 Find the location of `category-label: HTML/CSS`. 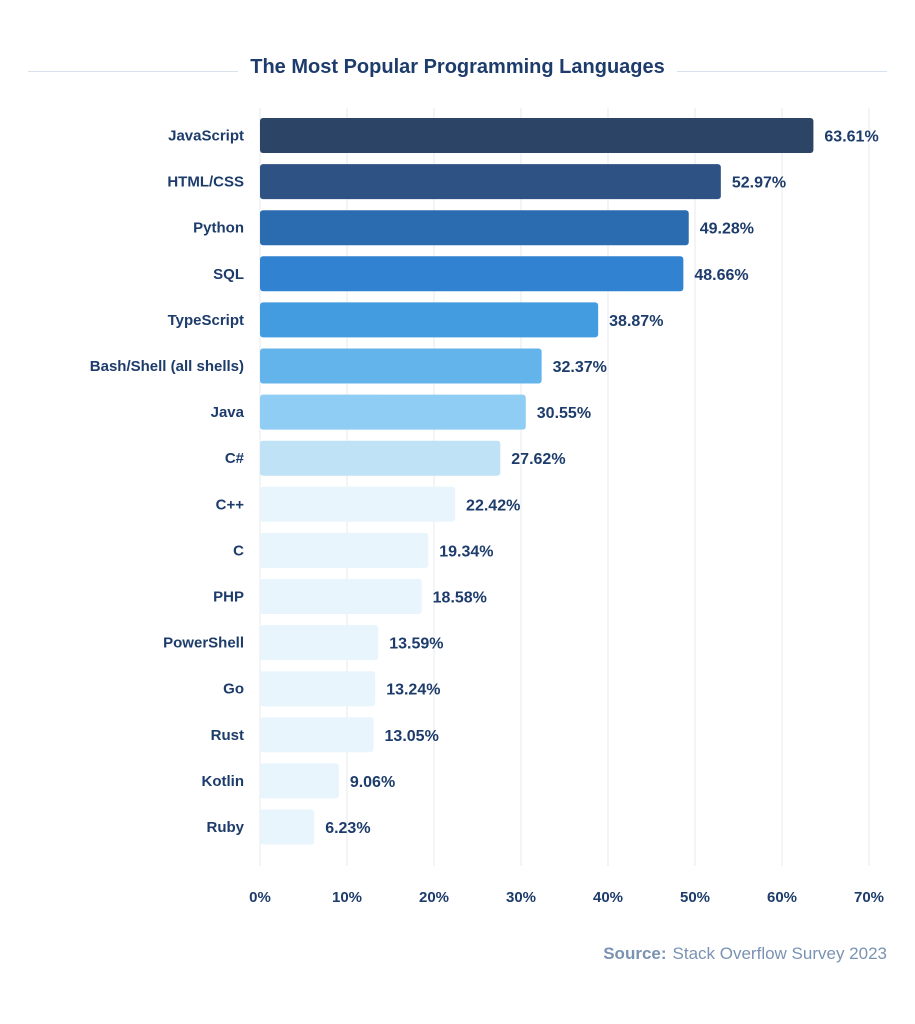

category-label: HTML/CSS is located at coordinates (205, 182).